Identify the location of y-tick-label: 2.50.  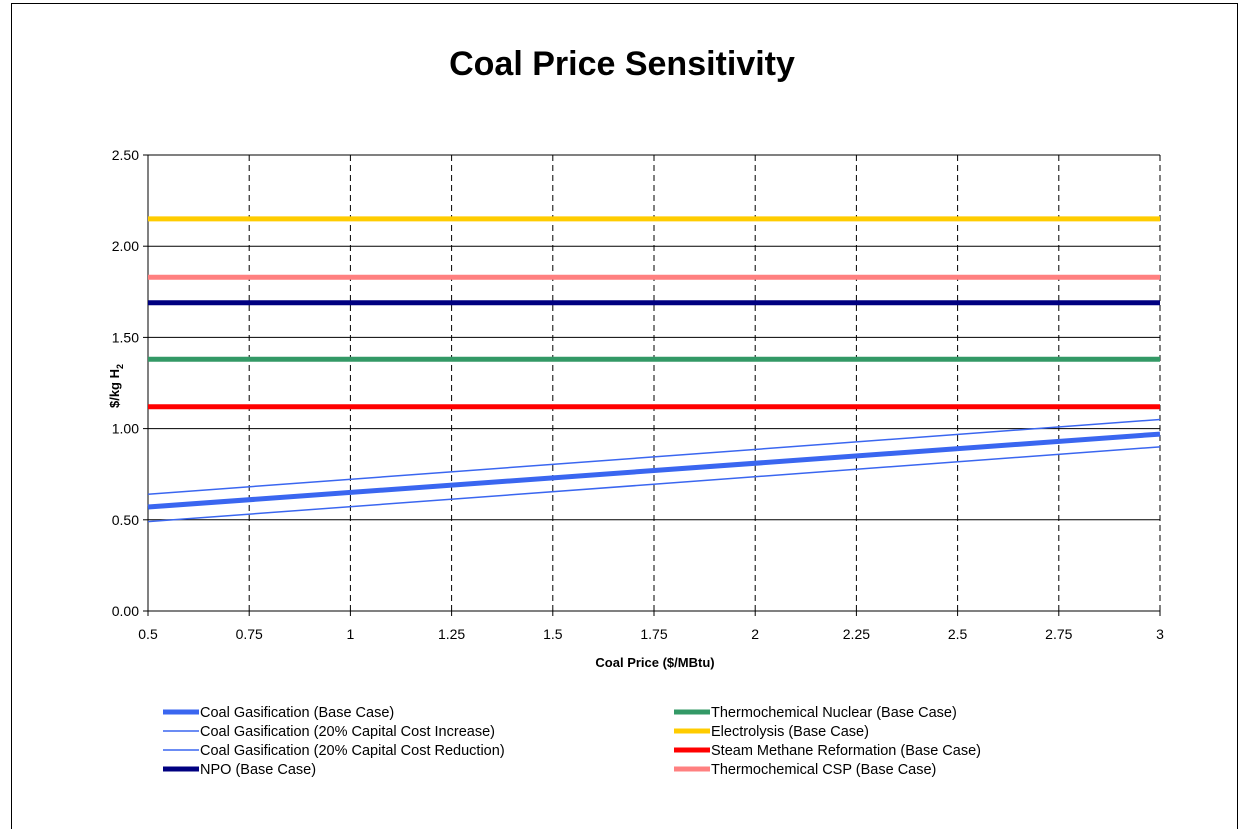
(125, 155).